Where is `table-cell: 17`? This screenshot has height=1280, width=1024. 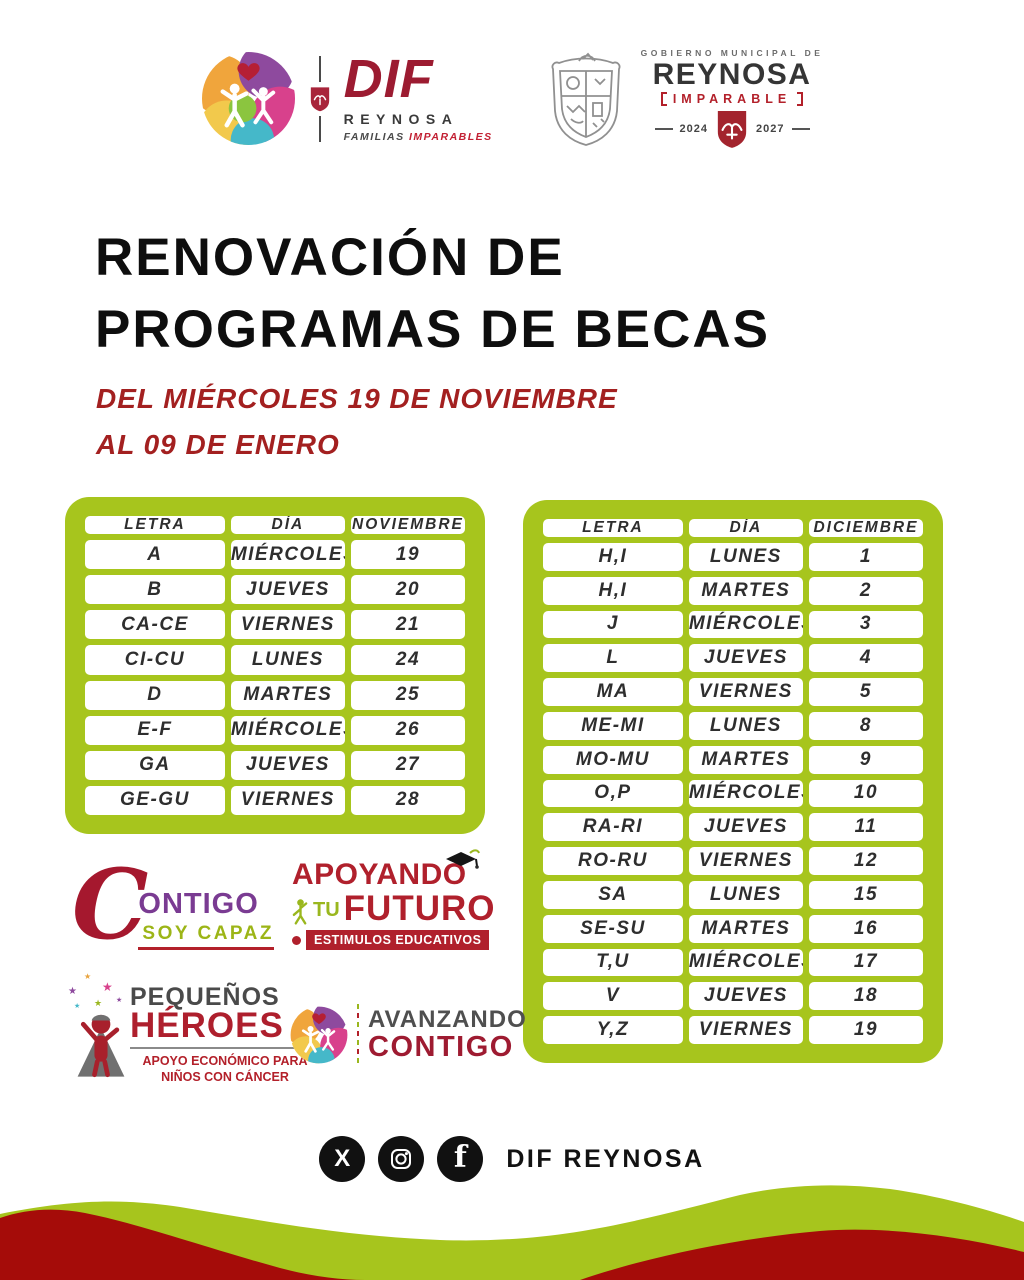 table-cell: 17 is located at coordinates (865, 962).